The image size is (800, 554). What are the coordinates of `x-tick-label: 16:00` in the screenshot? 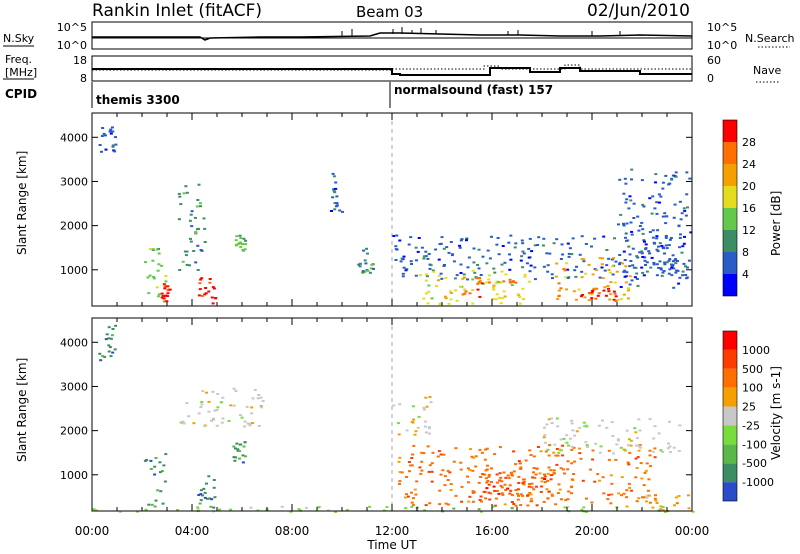 It's located at (492, 531).